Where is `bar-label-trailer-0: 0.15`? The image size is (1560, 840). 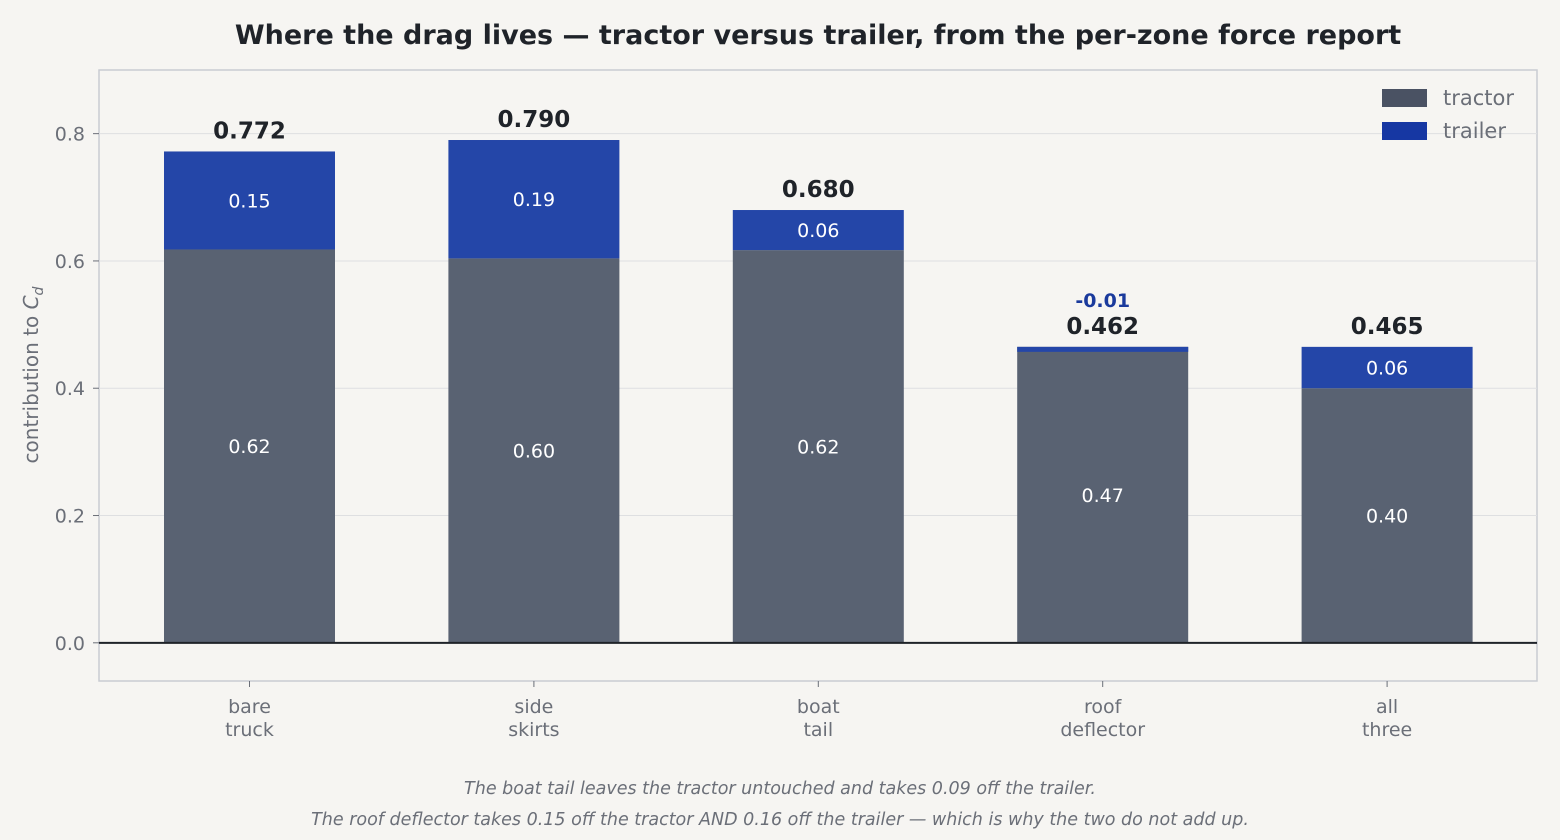
bar-label-trailer-0: 0.15 is located at coordinates (249, 201).